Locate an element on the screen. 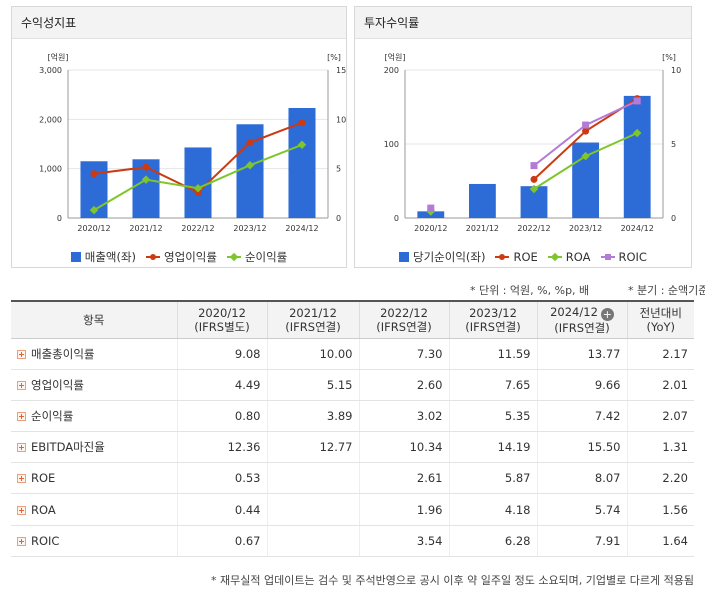 The height and width of the screenshot is (589, 705). row-label: 매출총이익률 is located at coordinates (63, 353).